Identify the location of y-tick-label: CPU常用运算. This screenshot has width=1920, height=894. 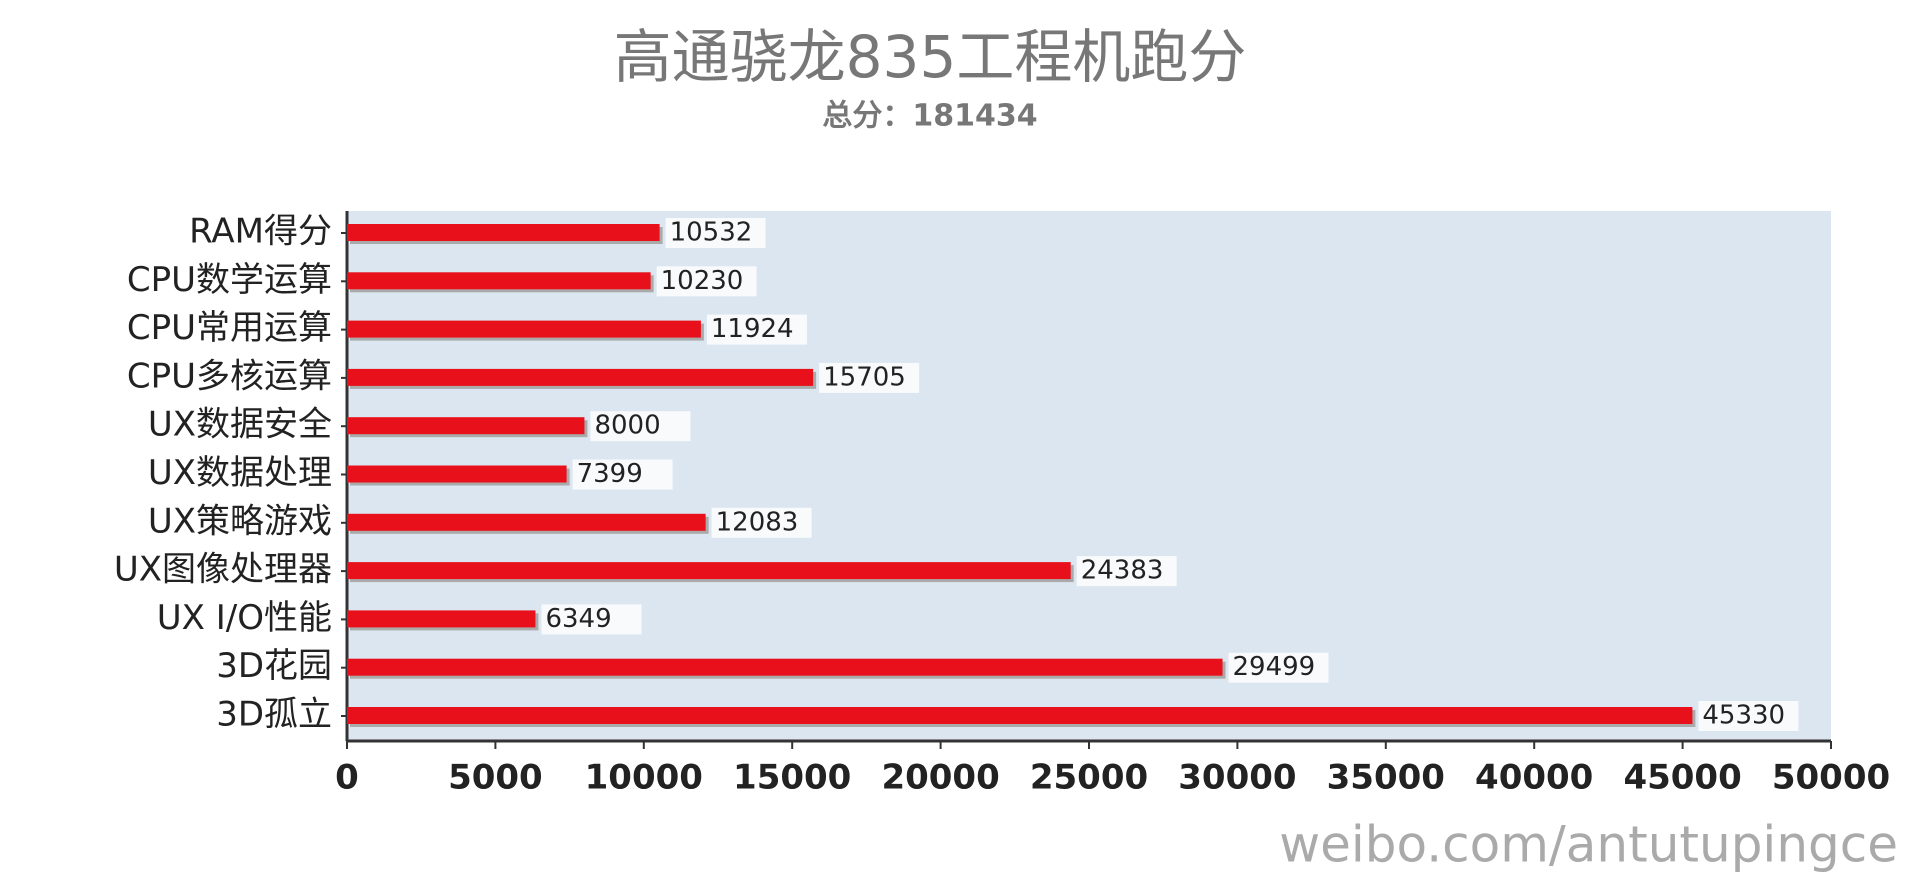
(229, 328).